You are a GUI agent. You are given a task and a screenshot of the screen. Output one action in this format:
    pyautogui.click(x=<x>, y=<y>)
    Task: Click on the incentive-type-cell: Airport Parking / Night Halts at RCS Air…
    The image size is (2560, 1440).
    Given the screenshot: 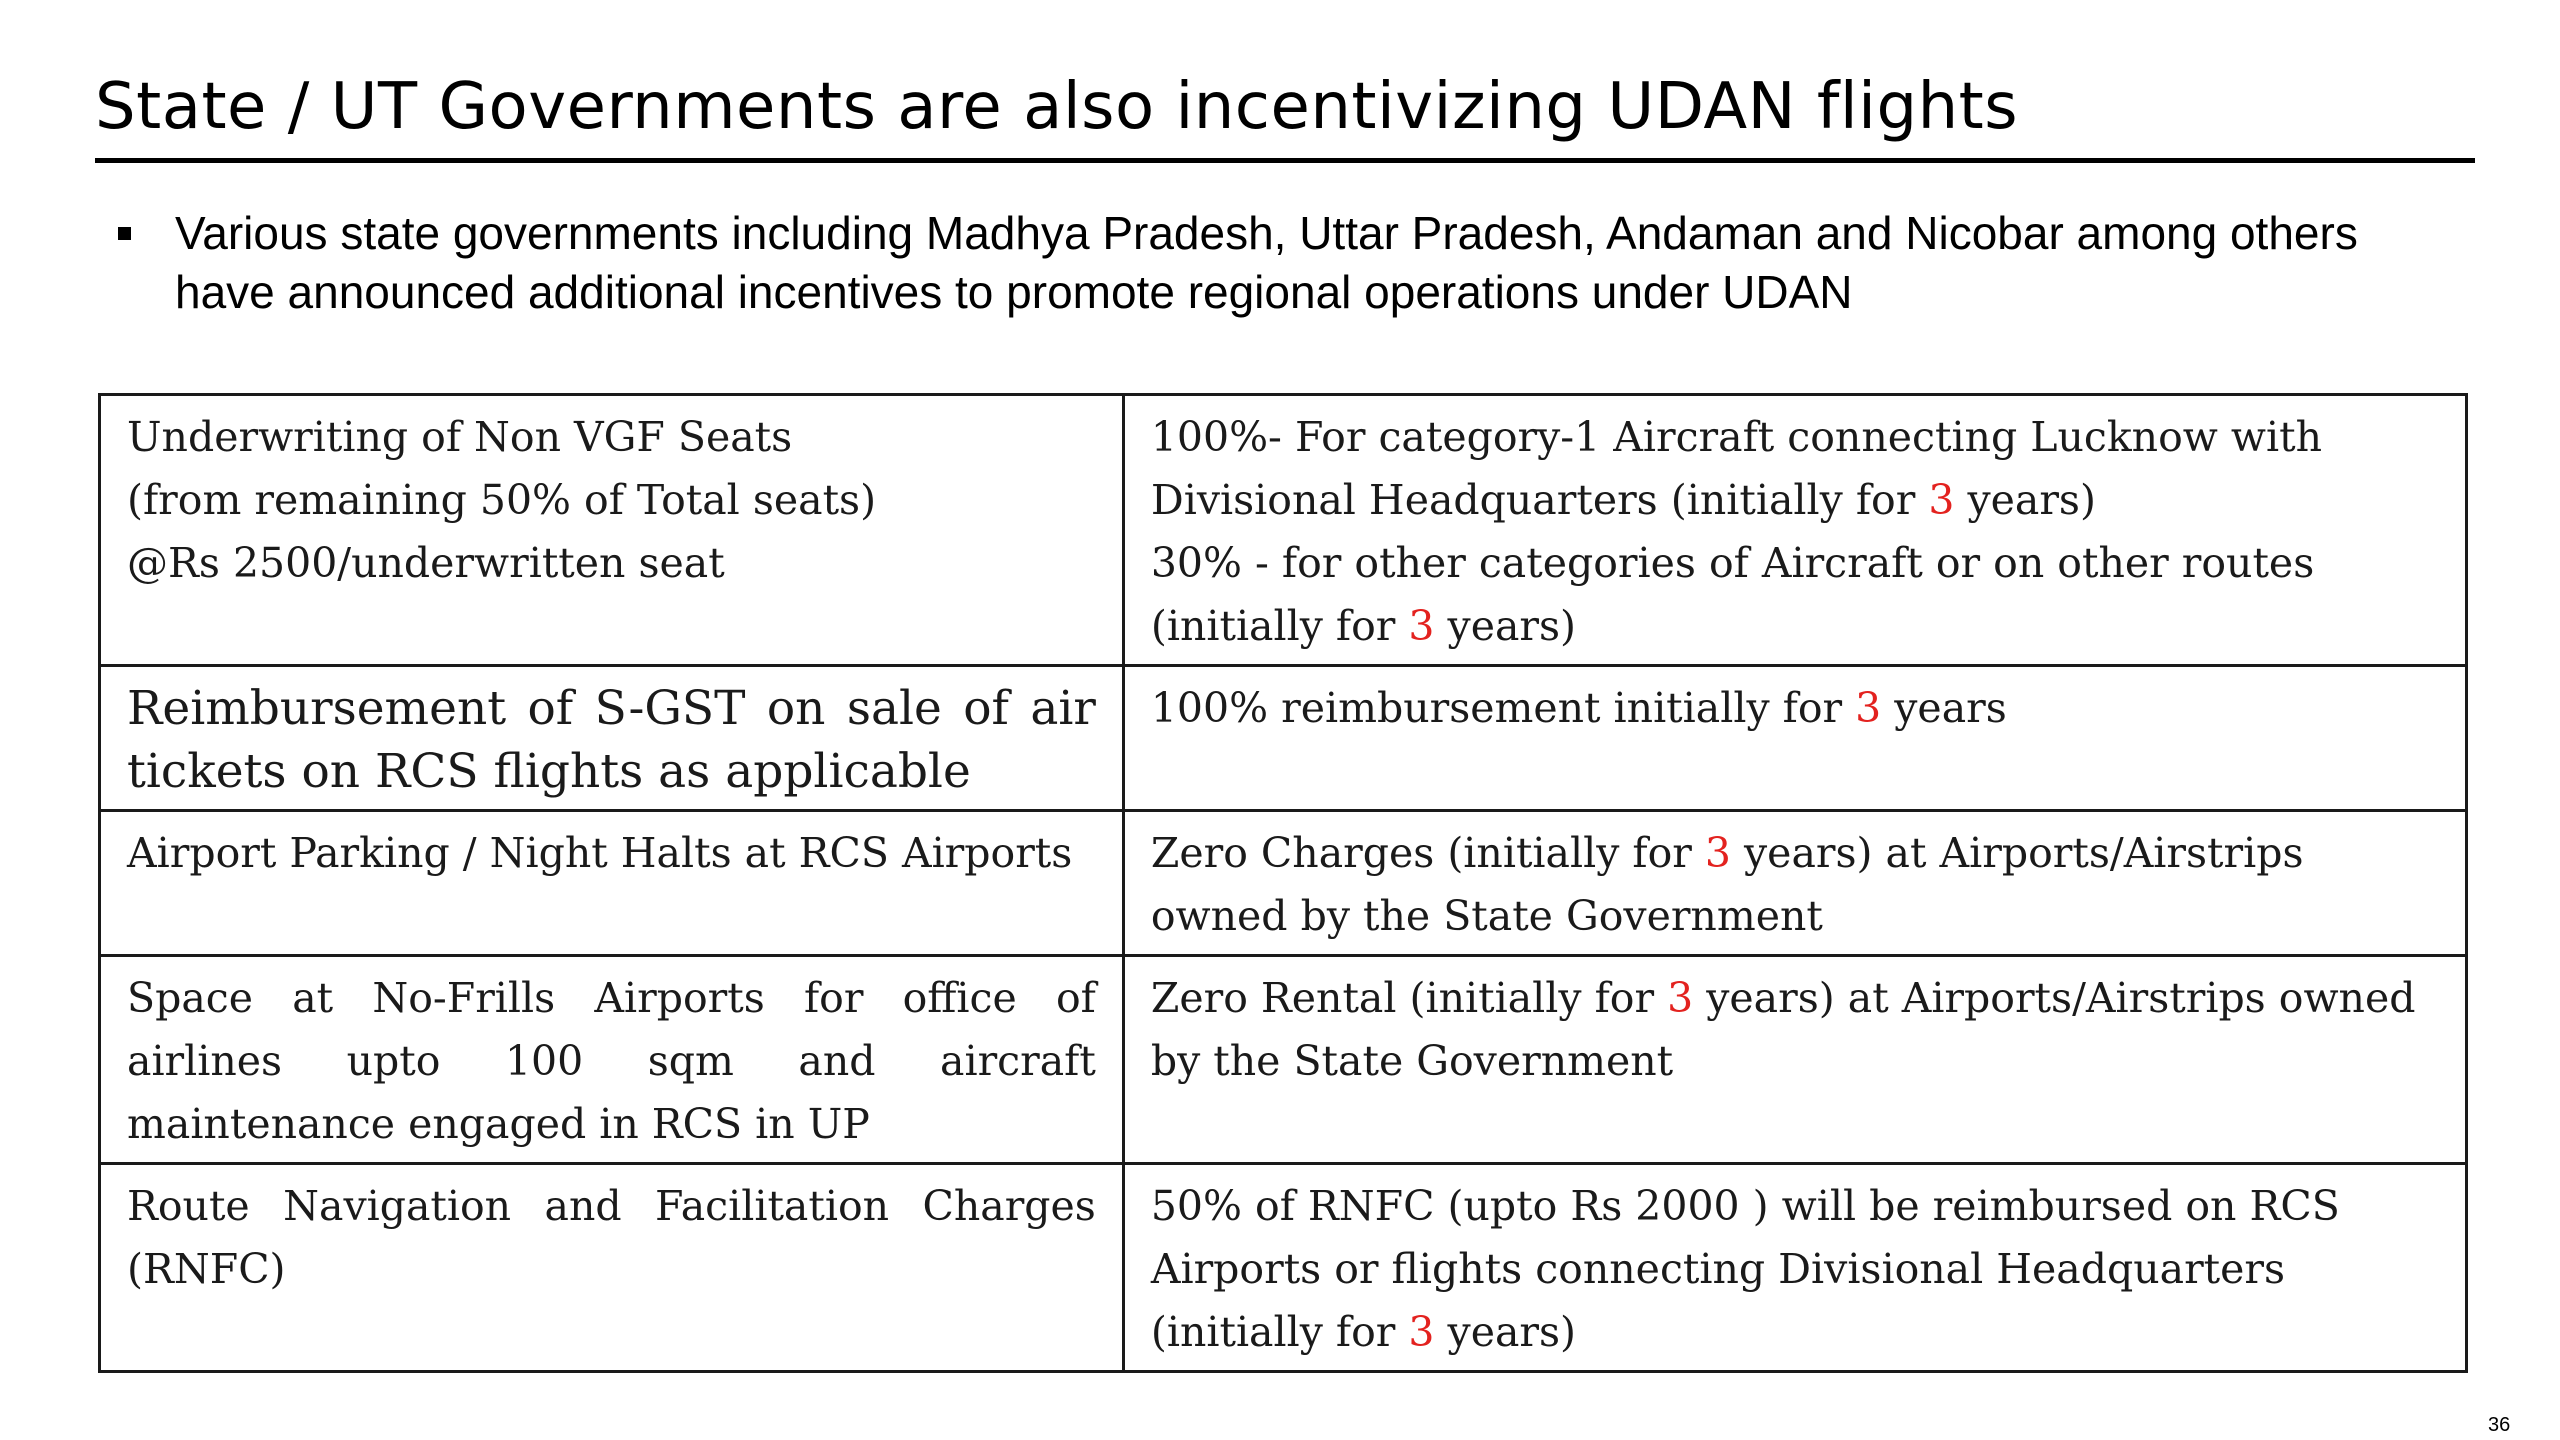 What is the action you would take?
    pyautogui.click(x=611, y=883)
    